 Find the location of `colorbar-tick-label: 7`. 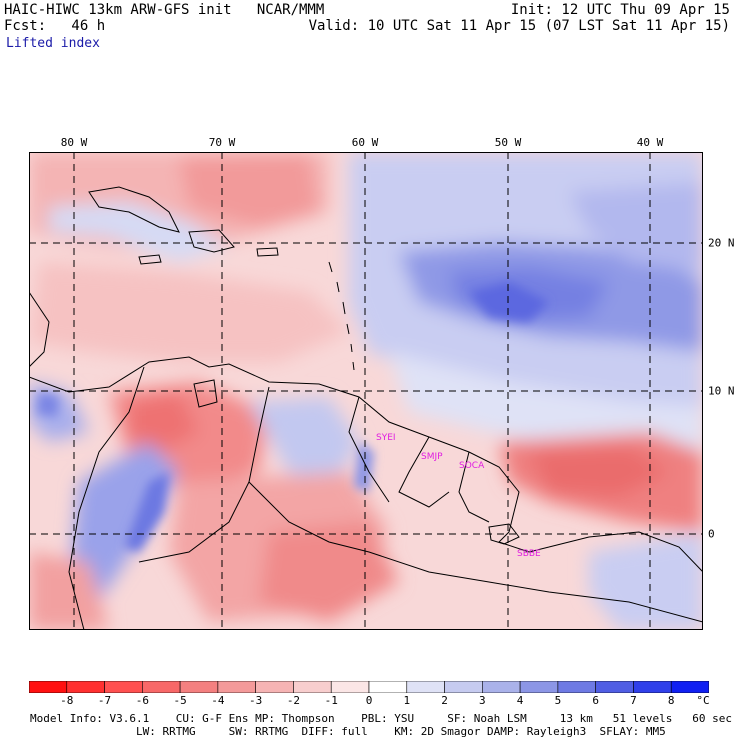

colorbar-tick-label: 7 is located at coordinates (633, 700).